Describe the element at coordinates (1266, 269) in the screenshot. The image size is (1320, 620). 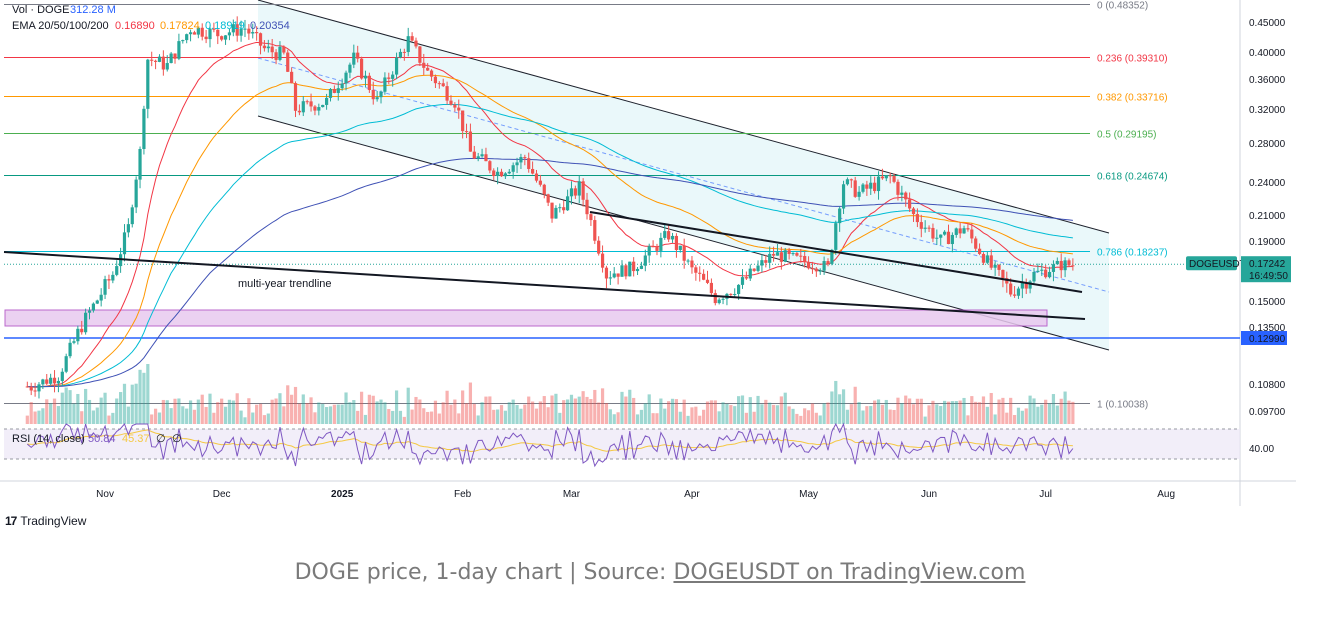
I see `current-price-box` at that location.